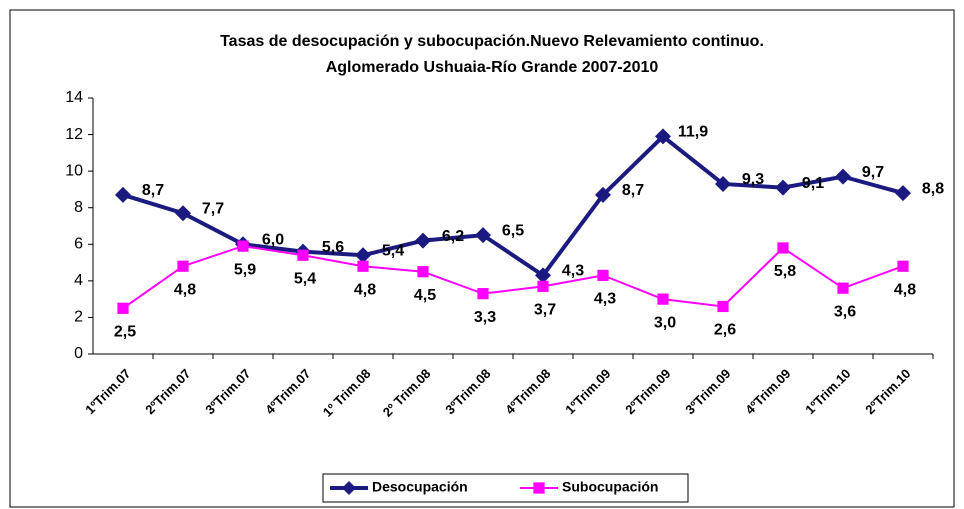 Image resolution: width=964 pixels, height=509 pixels. What do you see at coordinates (873, 172) in the screenshot?
I see `data-label: 9,7` at bounding box center [873, 172].